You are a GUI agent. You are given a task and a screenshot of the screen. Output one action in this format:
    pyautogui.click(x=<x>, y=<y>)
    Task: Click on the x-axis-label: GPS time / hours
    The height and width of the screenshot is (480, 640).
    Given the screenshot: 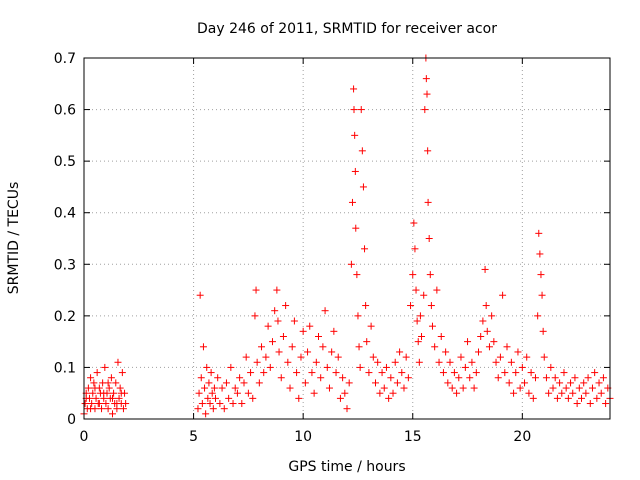 What is the action you would take?
    pyautogui.click(x=346, y=467)
    